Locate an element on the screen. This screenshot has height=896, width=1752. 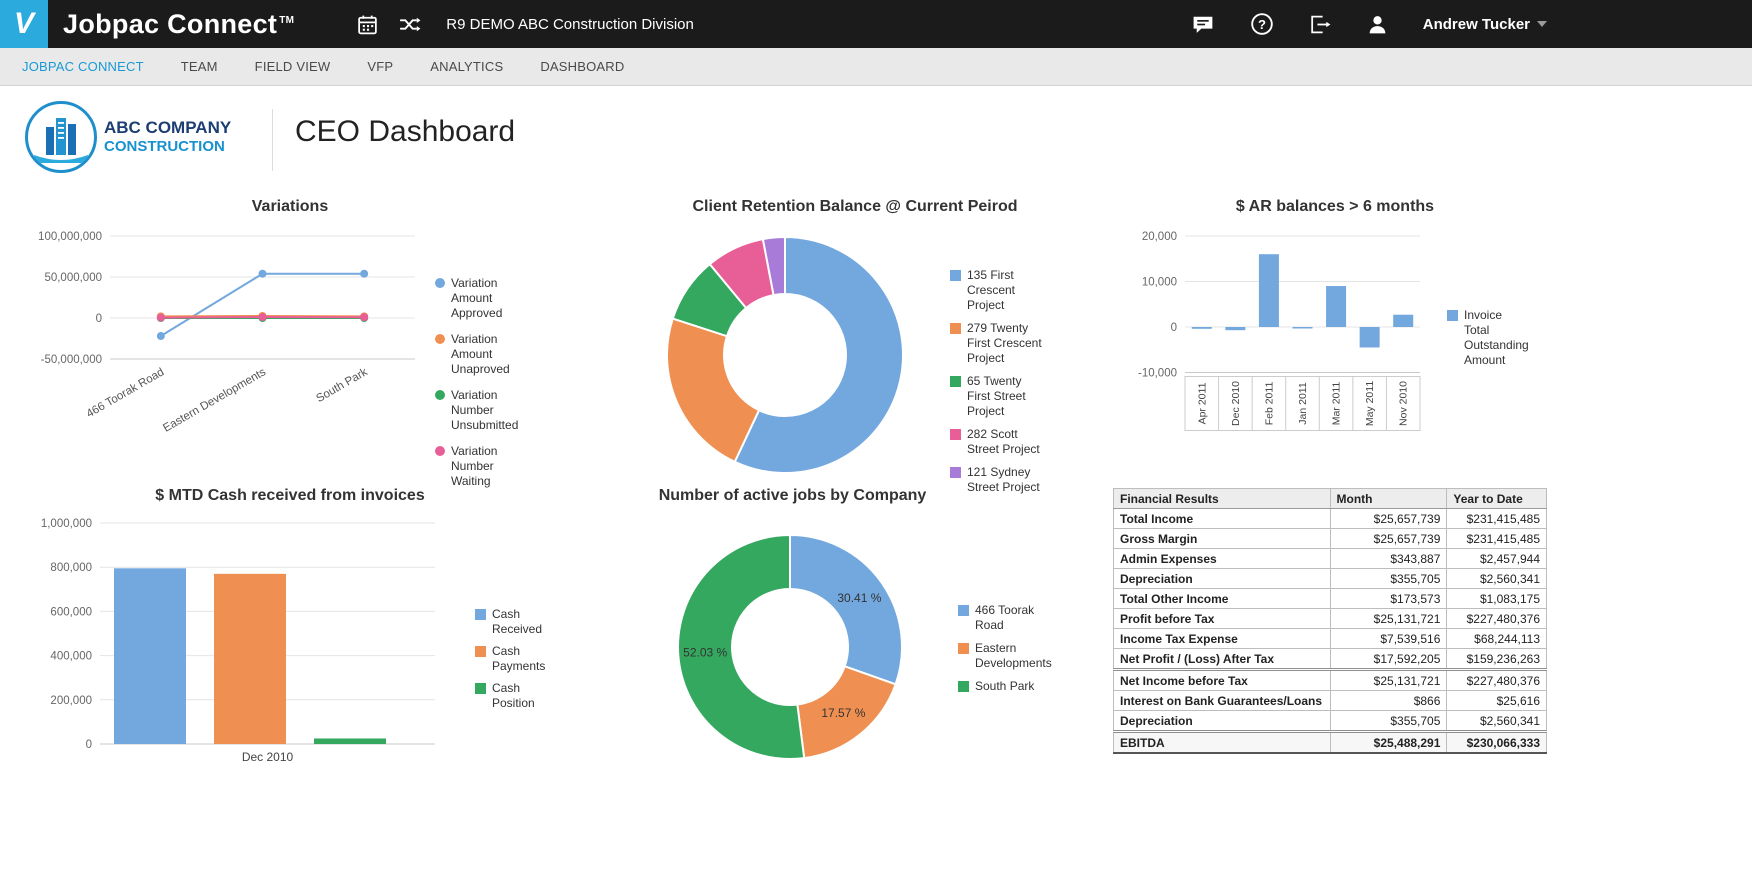
help-icon: ? is located at coordinates (1262, 24).